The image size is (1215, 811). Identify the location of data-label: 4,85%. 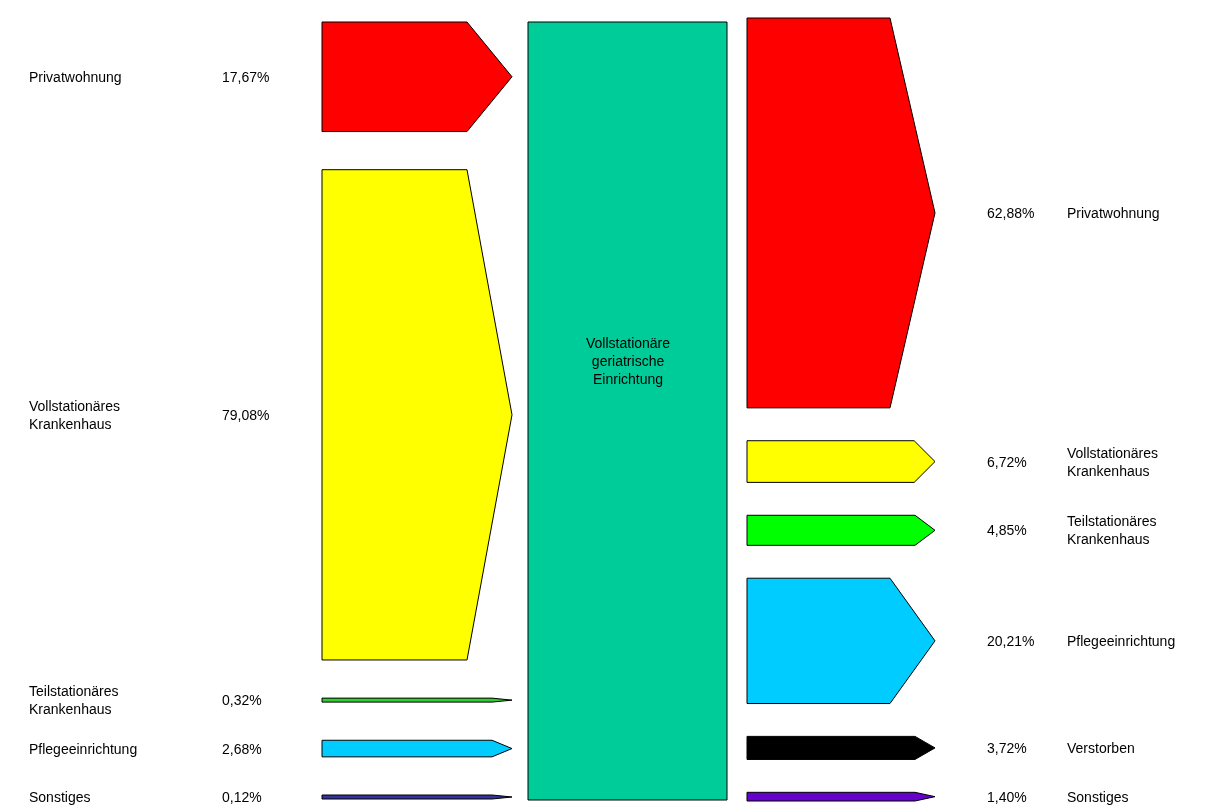
(1007, 530).